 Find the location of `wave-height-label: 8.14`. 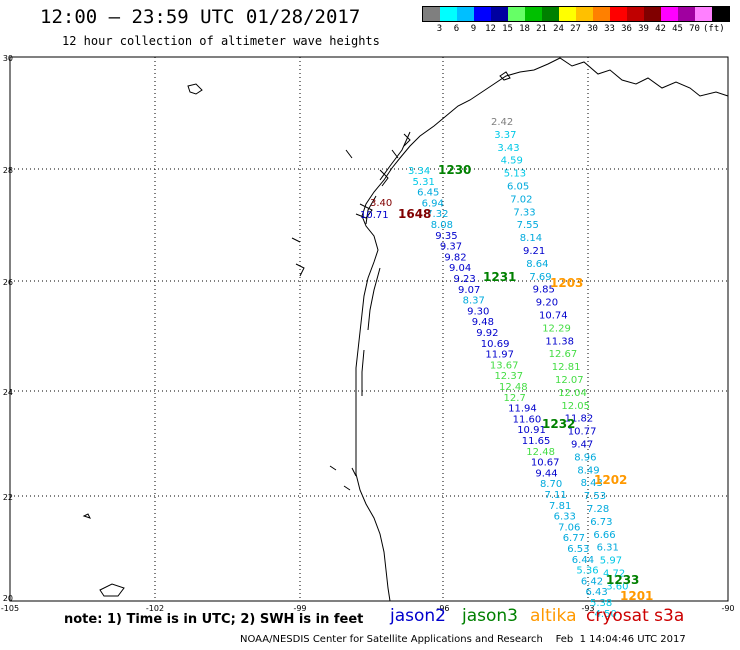

wave-height-label: 8.14 is located at coordinates (531, 238).